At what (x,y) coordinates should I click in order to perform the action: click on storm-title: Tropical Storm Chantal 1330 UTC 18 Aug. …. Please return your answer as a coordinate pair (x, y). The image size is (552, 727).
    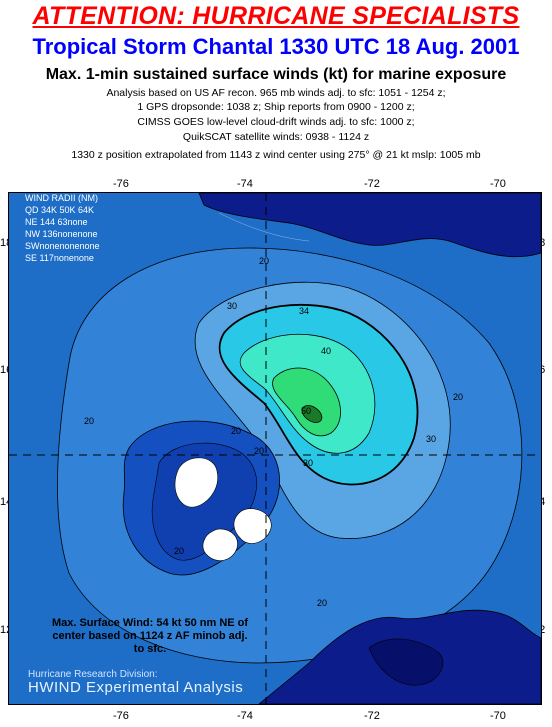
    Looking at the image, I should click on (276, 46).